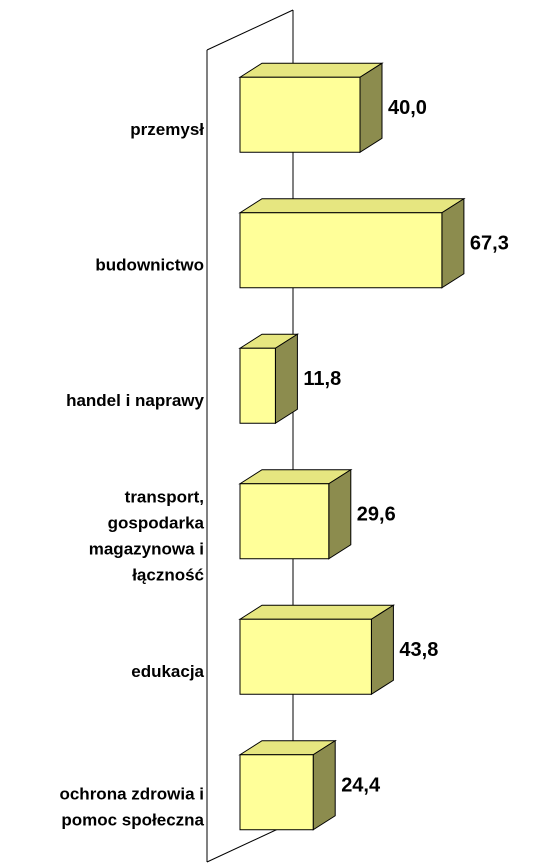 The height and width of the screenshot is (865, 535). I want to click on category-label: edukacja, so click(167, 671).